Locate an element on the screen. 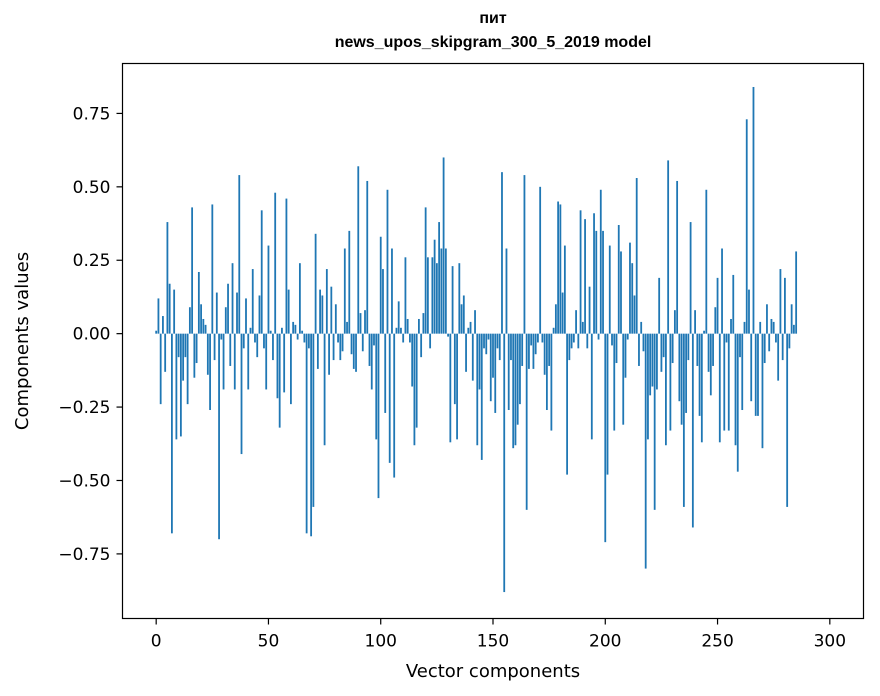  x-tick-label: 0 is located at coordinates (156, 642).